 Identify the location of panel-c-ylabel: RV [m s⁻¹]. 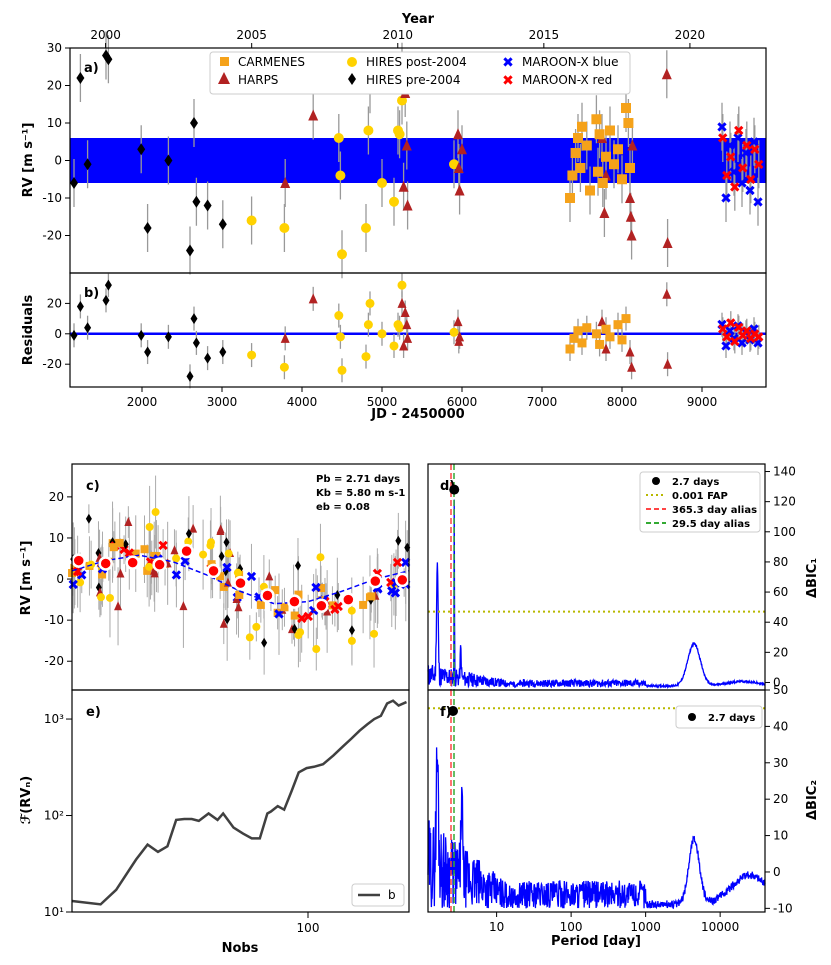
(26, 578).